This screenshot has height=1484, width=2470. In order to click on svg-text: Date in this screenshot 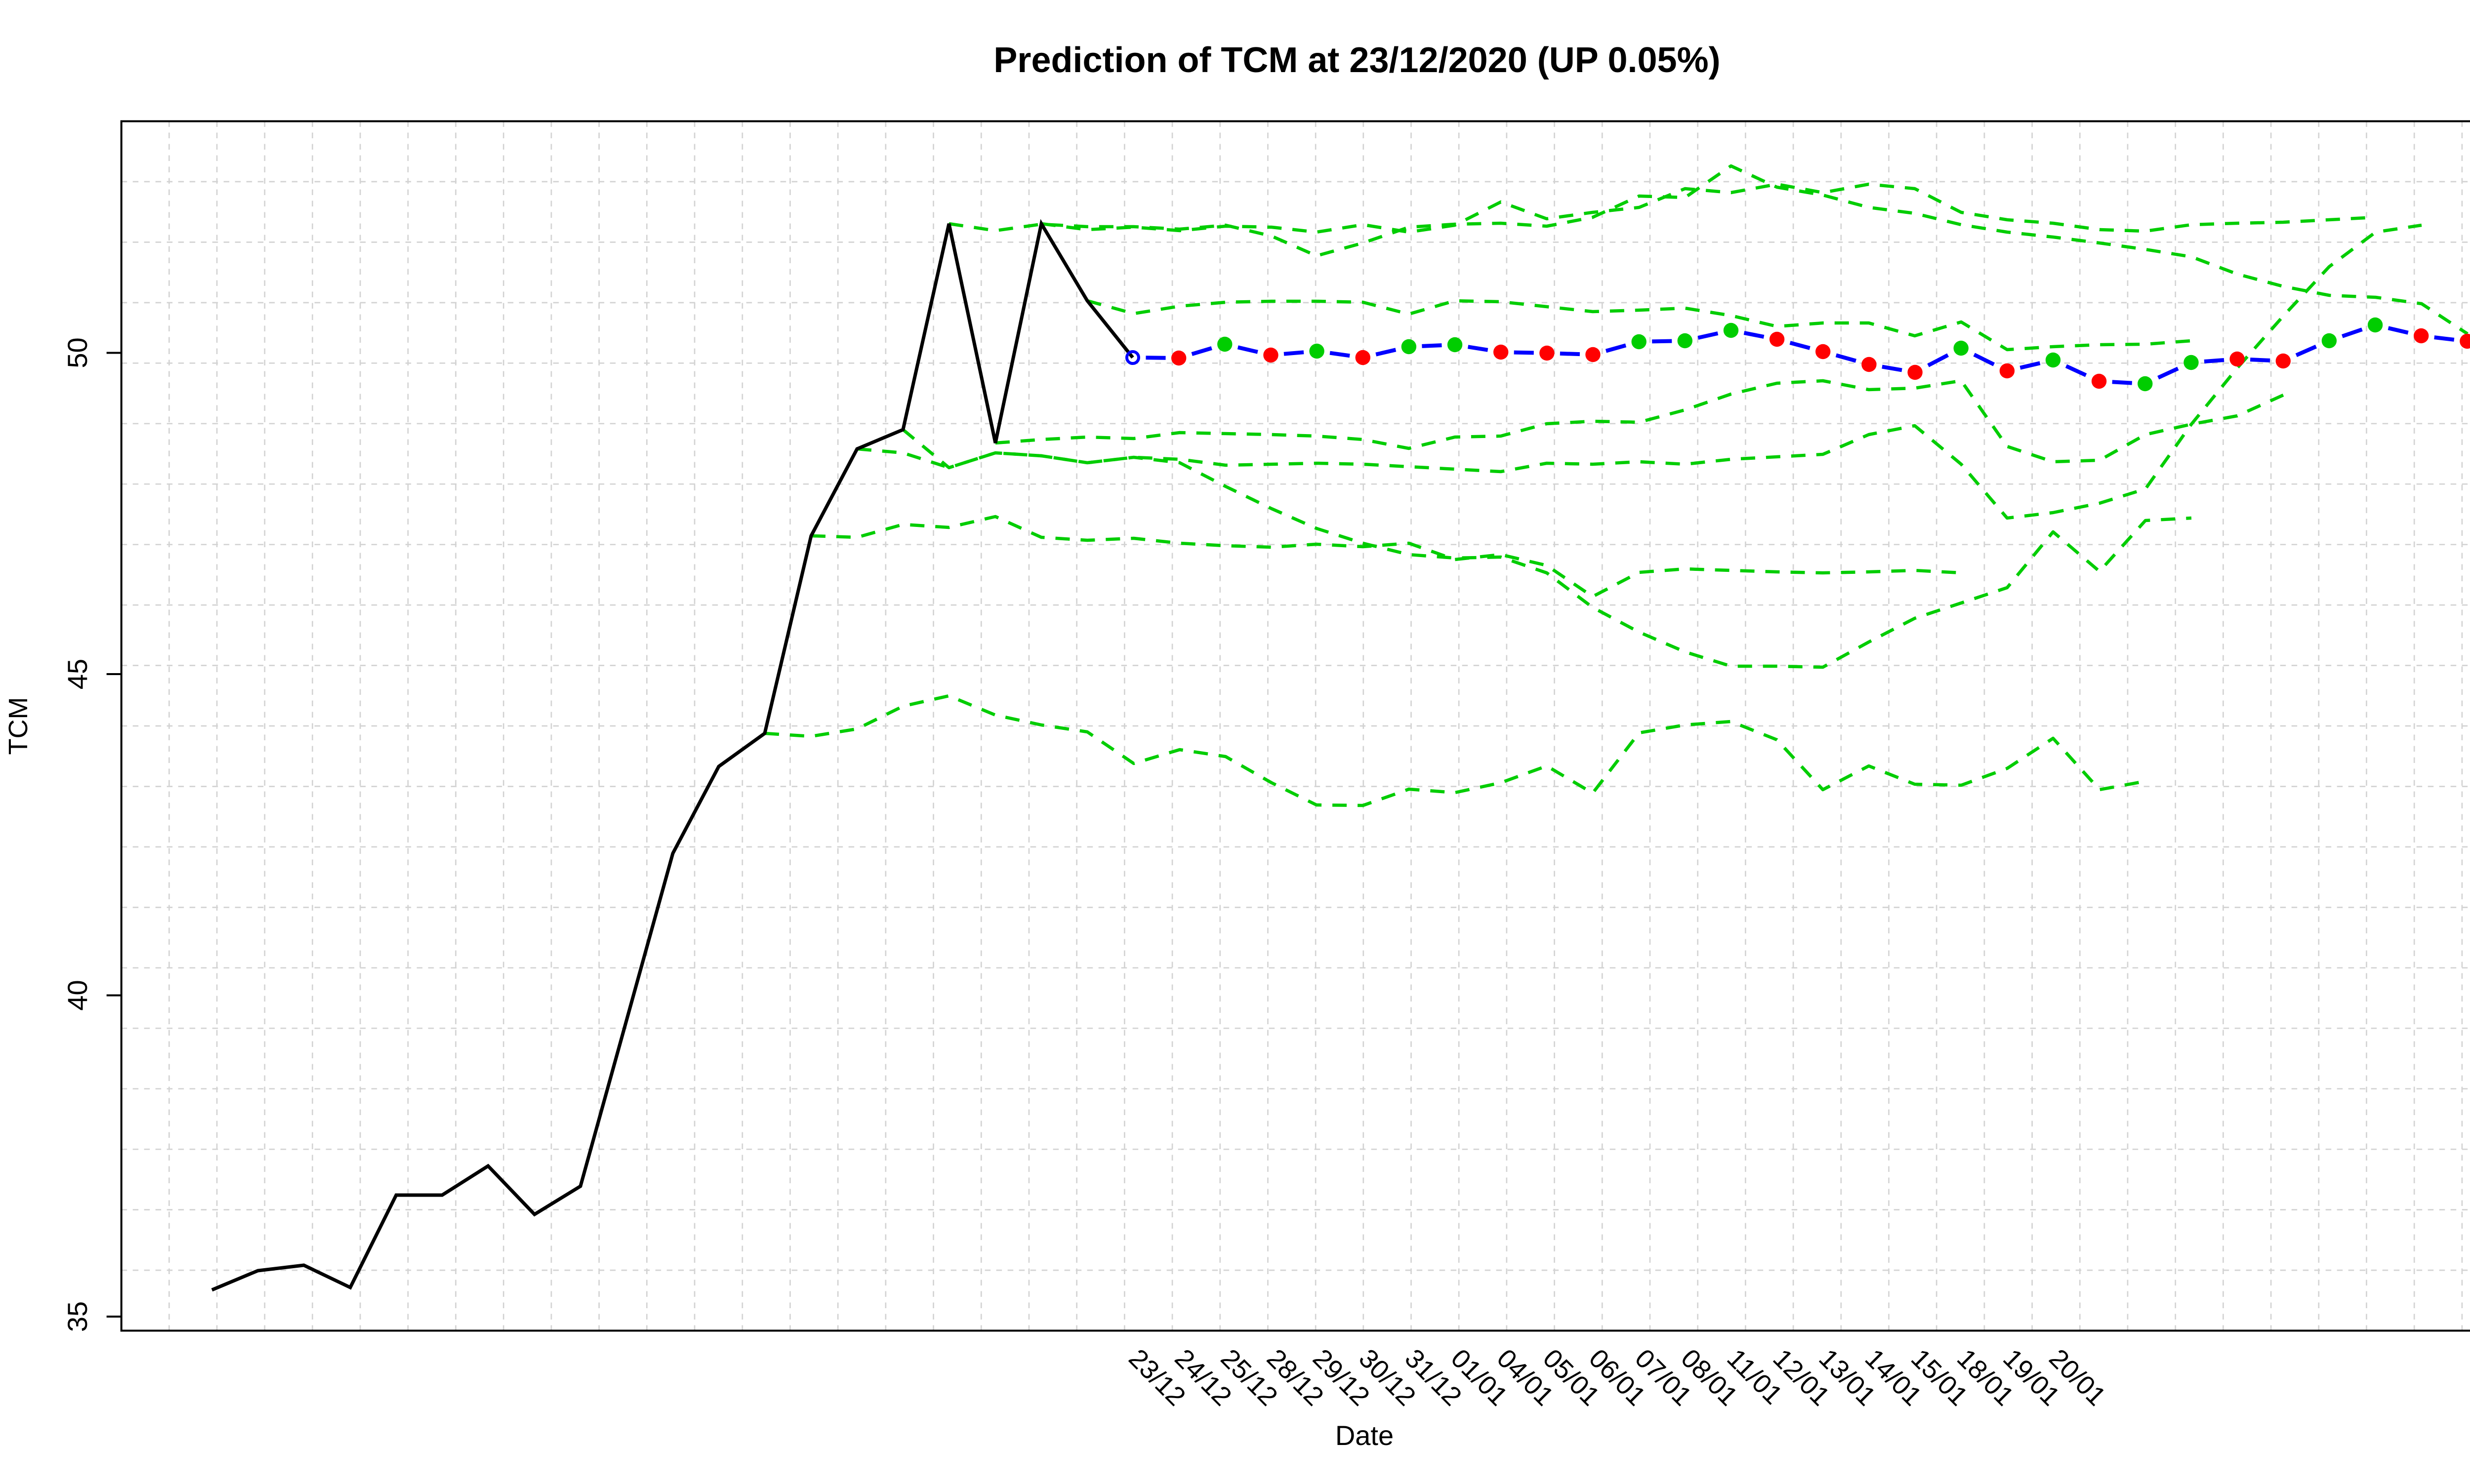, I will do `click(1364, 1435)`.